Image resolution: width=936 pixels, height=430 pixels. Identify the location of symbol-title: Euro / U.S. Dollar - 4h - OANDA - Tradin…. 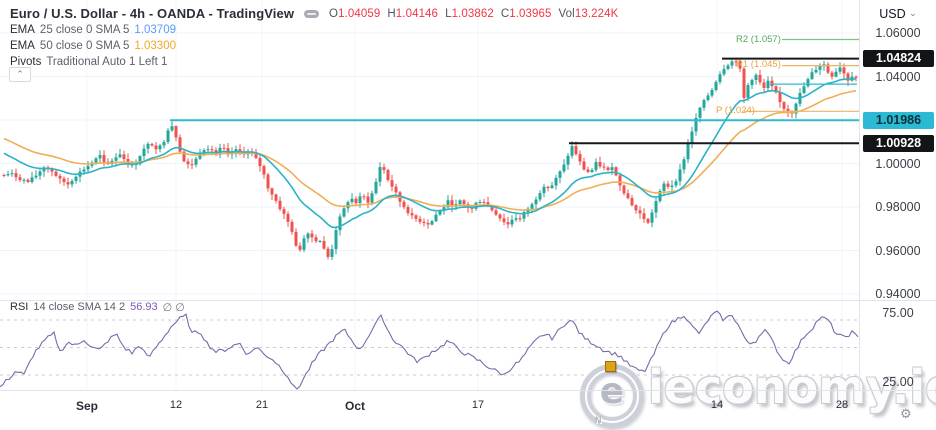
(152, 13).